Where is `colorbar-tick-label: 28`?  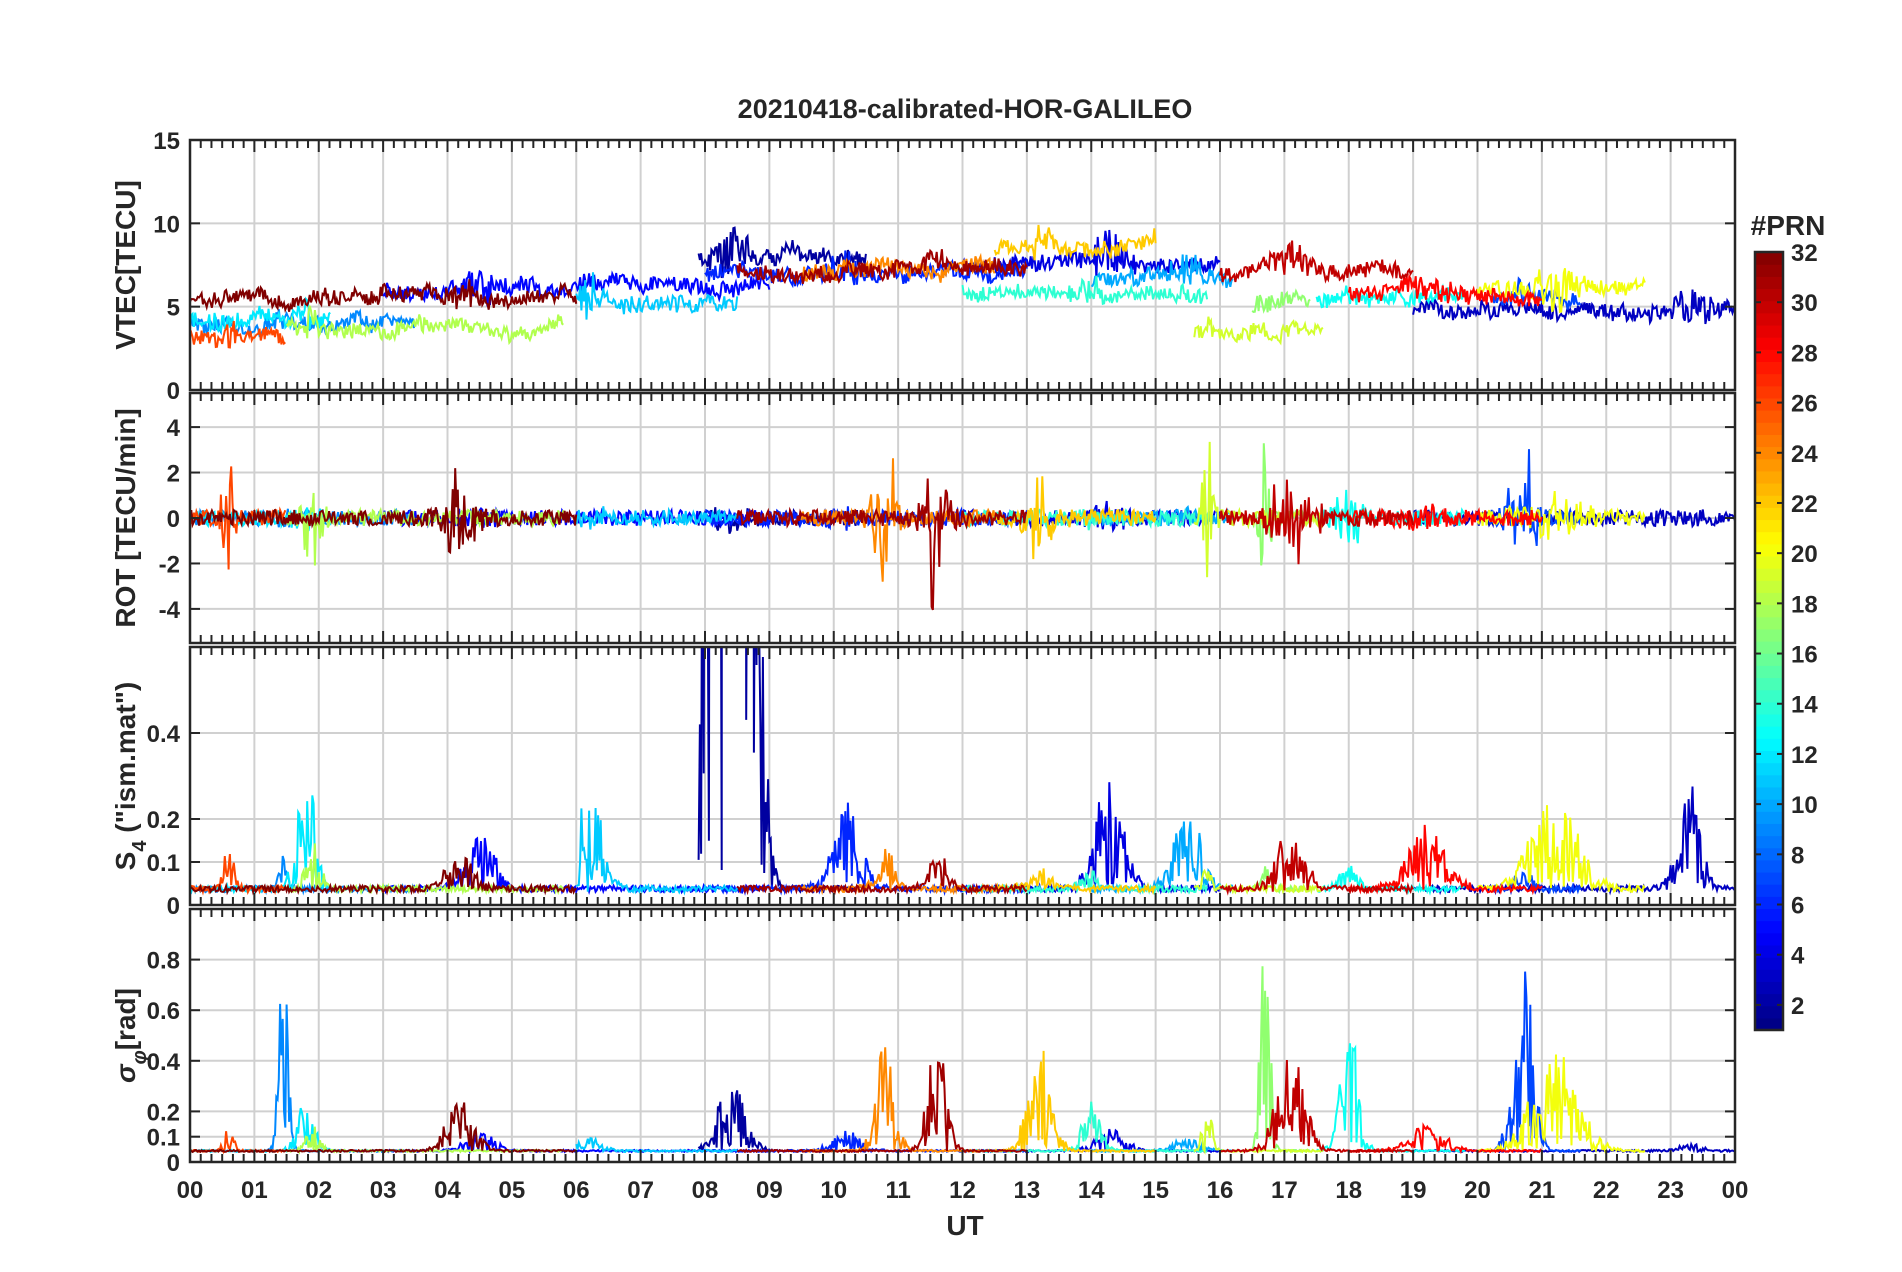 colorbar-tick-label: 28 is located at coordinates (1804, 353).